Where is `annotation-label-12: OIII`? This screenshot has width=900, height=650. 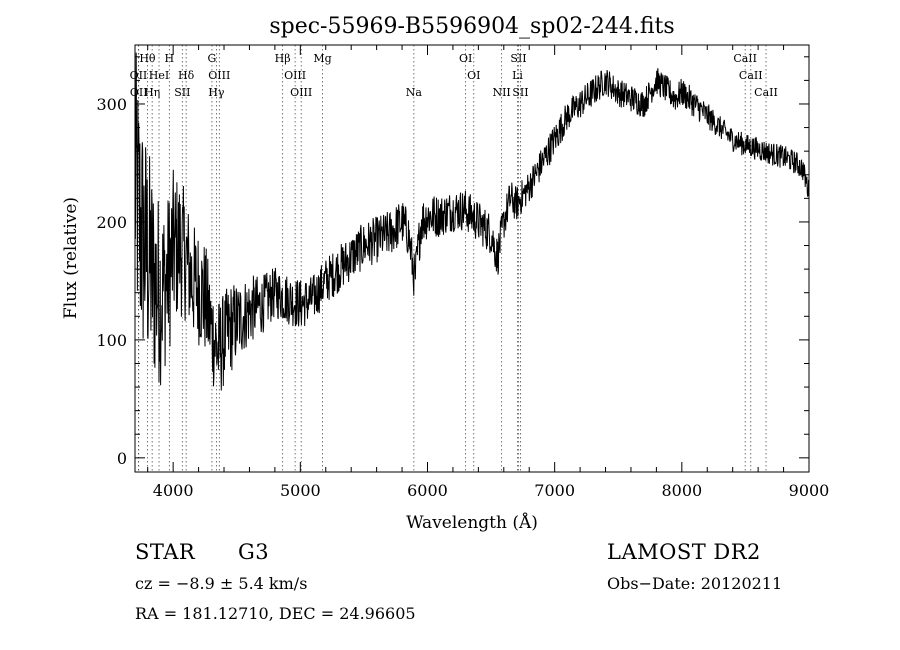 annotation-label-12: OIII is located at coordinates (295, 75).